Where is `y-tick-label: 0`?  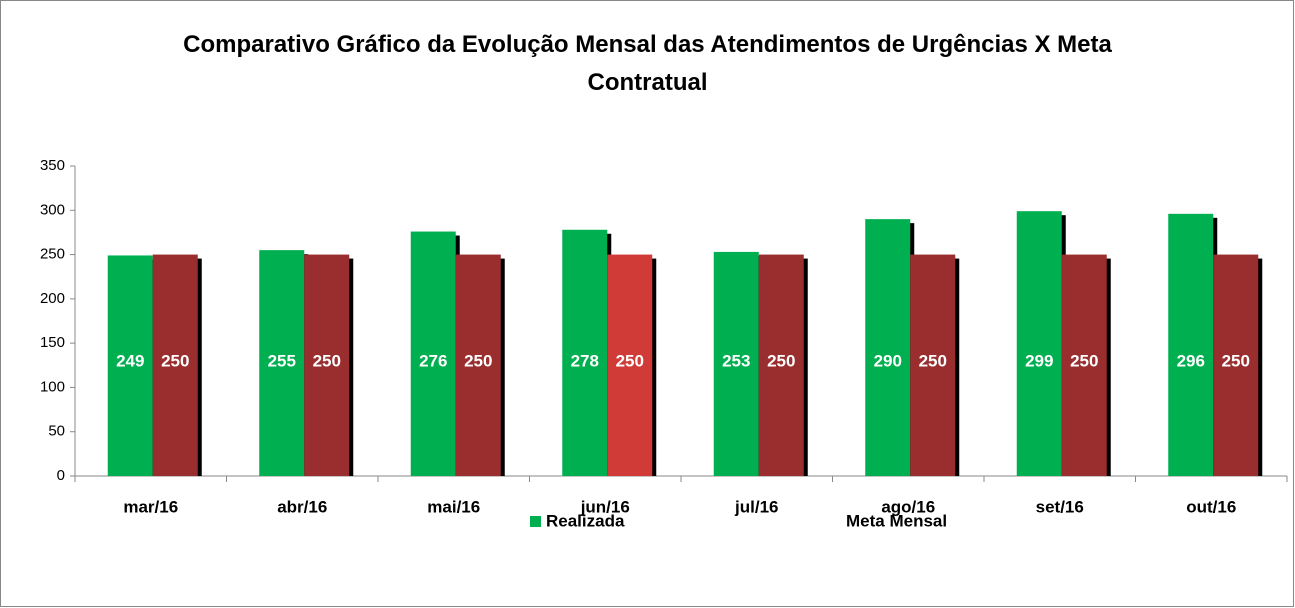 y-tick-label: 0 is located at coordinates (61, 475).